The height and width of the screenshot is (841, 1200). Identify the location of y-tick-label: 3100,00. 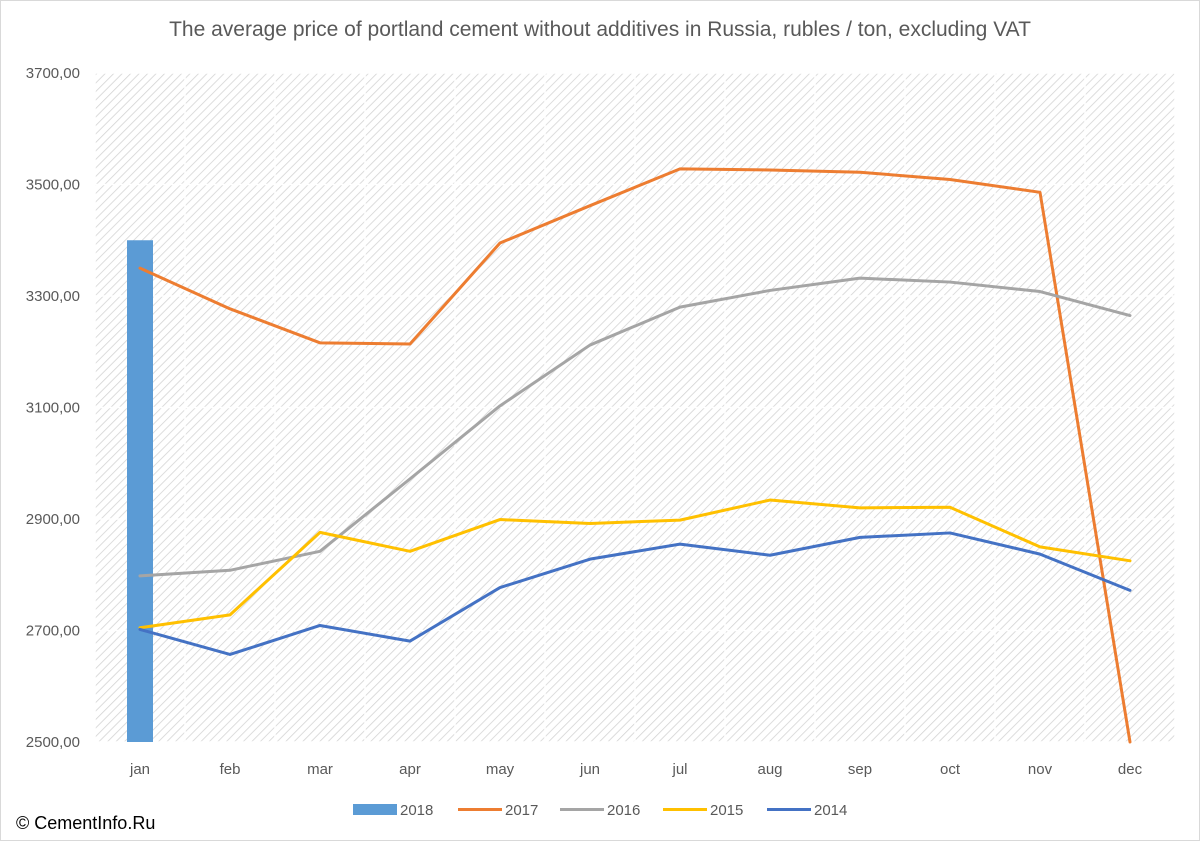
(53, 408).